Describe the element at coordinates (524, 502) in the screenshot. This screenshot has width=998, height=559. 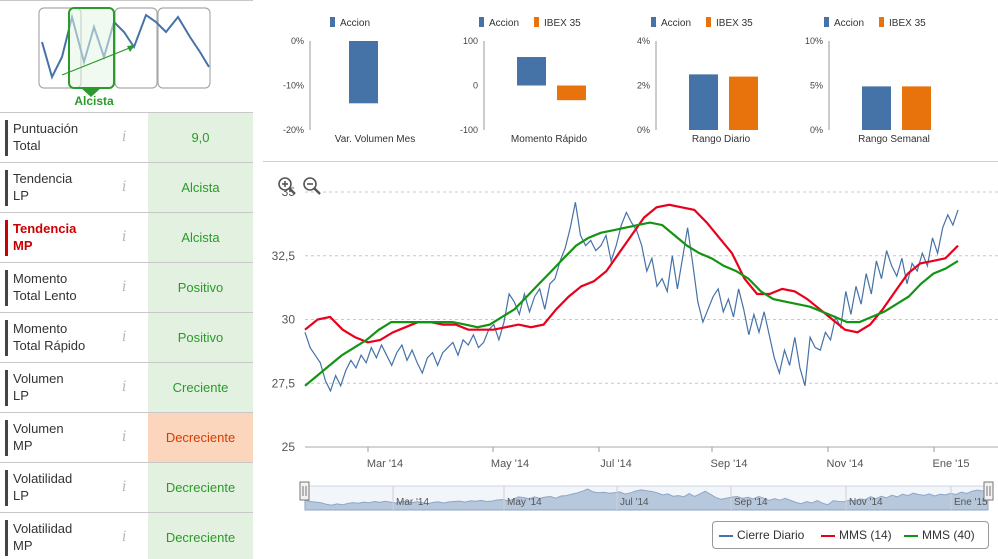
I see `navigator-tick-label: May '14` at that location.